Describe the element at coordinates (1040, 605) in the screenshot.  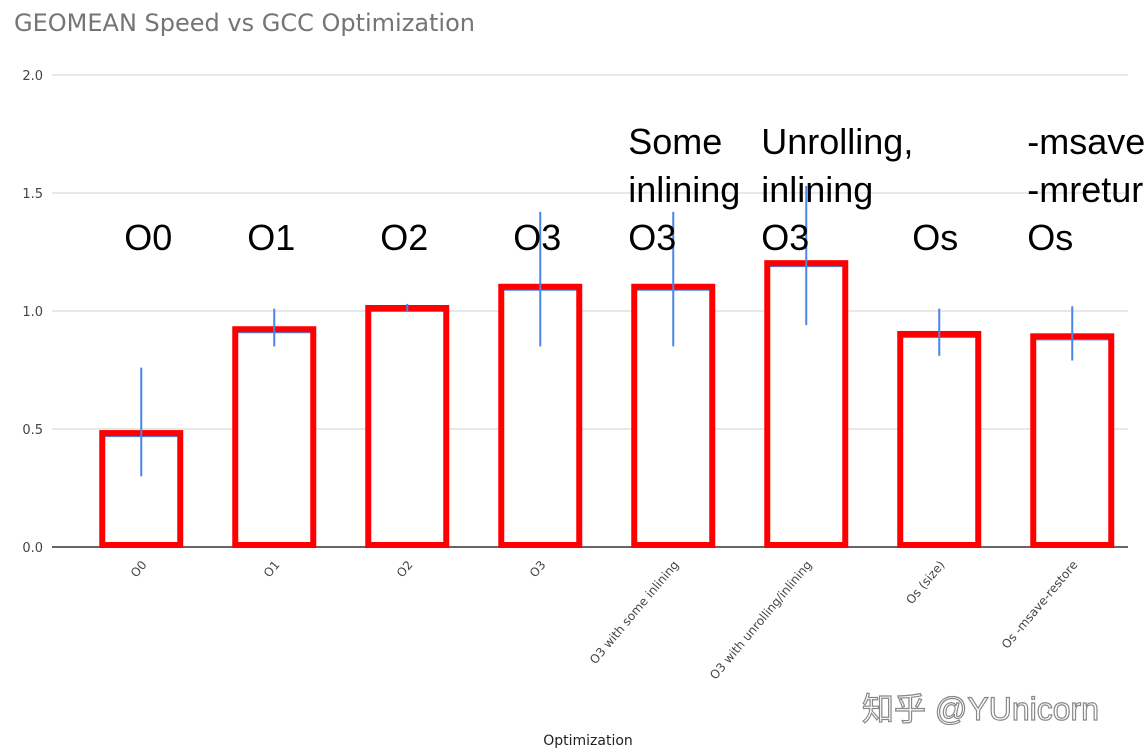
I see `x-tick-label: Os -msave-restore` at that location.